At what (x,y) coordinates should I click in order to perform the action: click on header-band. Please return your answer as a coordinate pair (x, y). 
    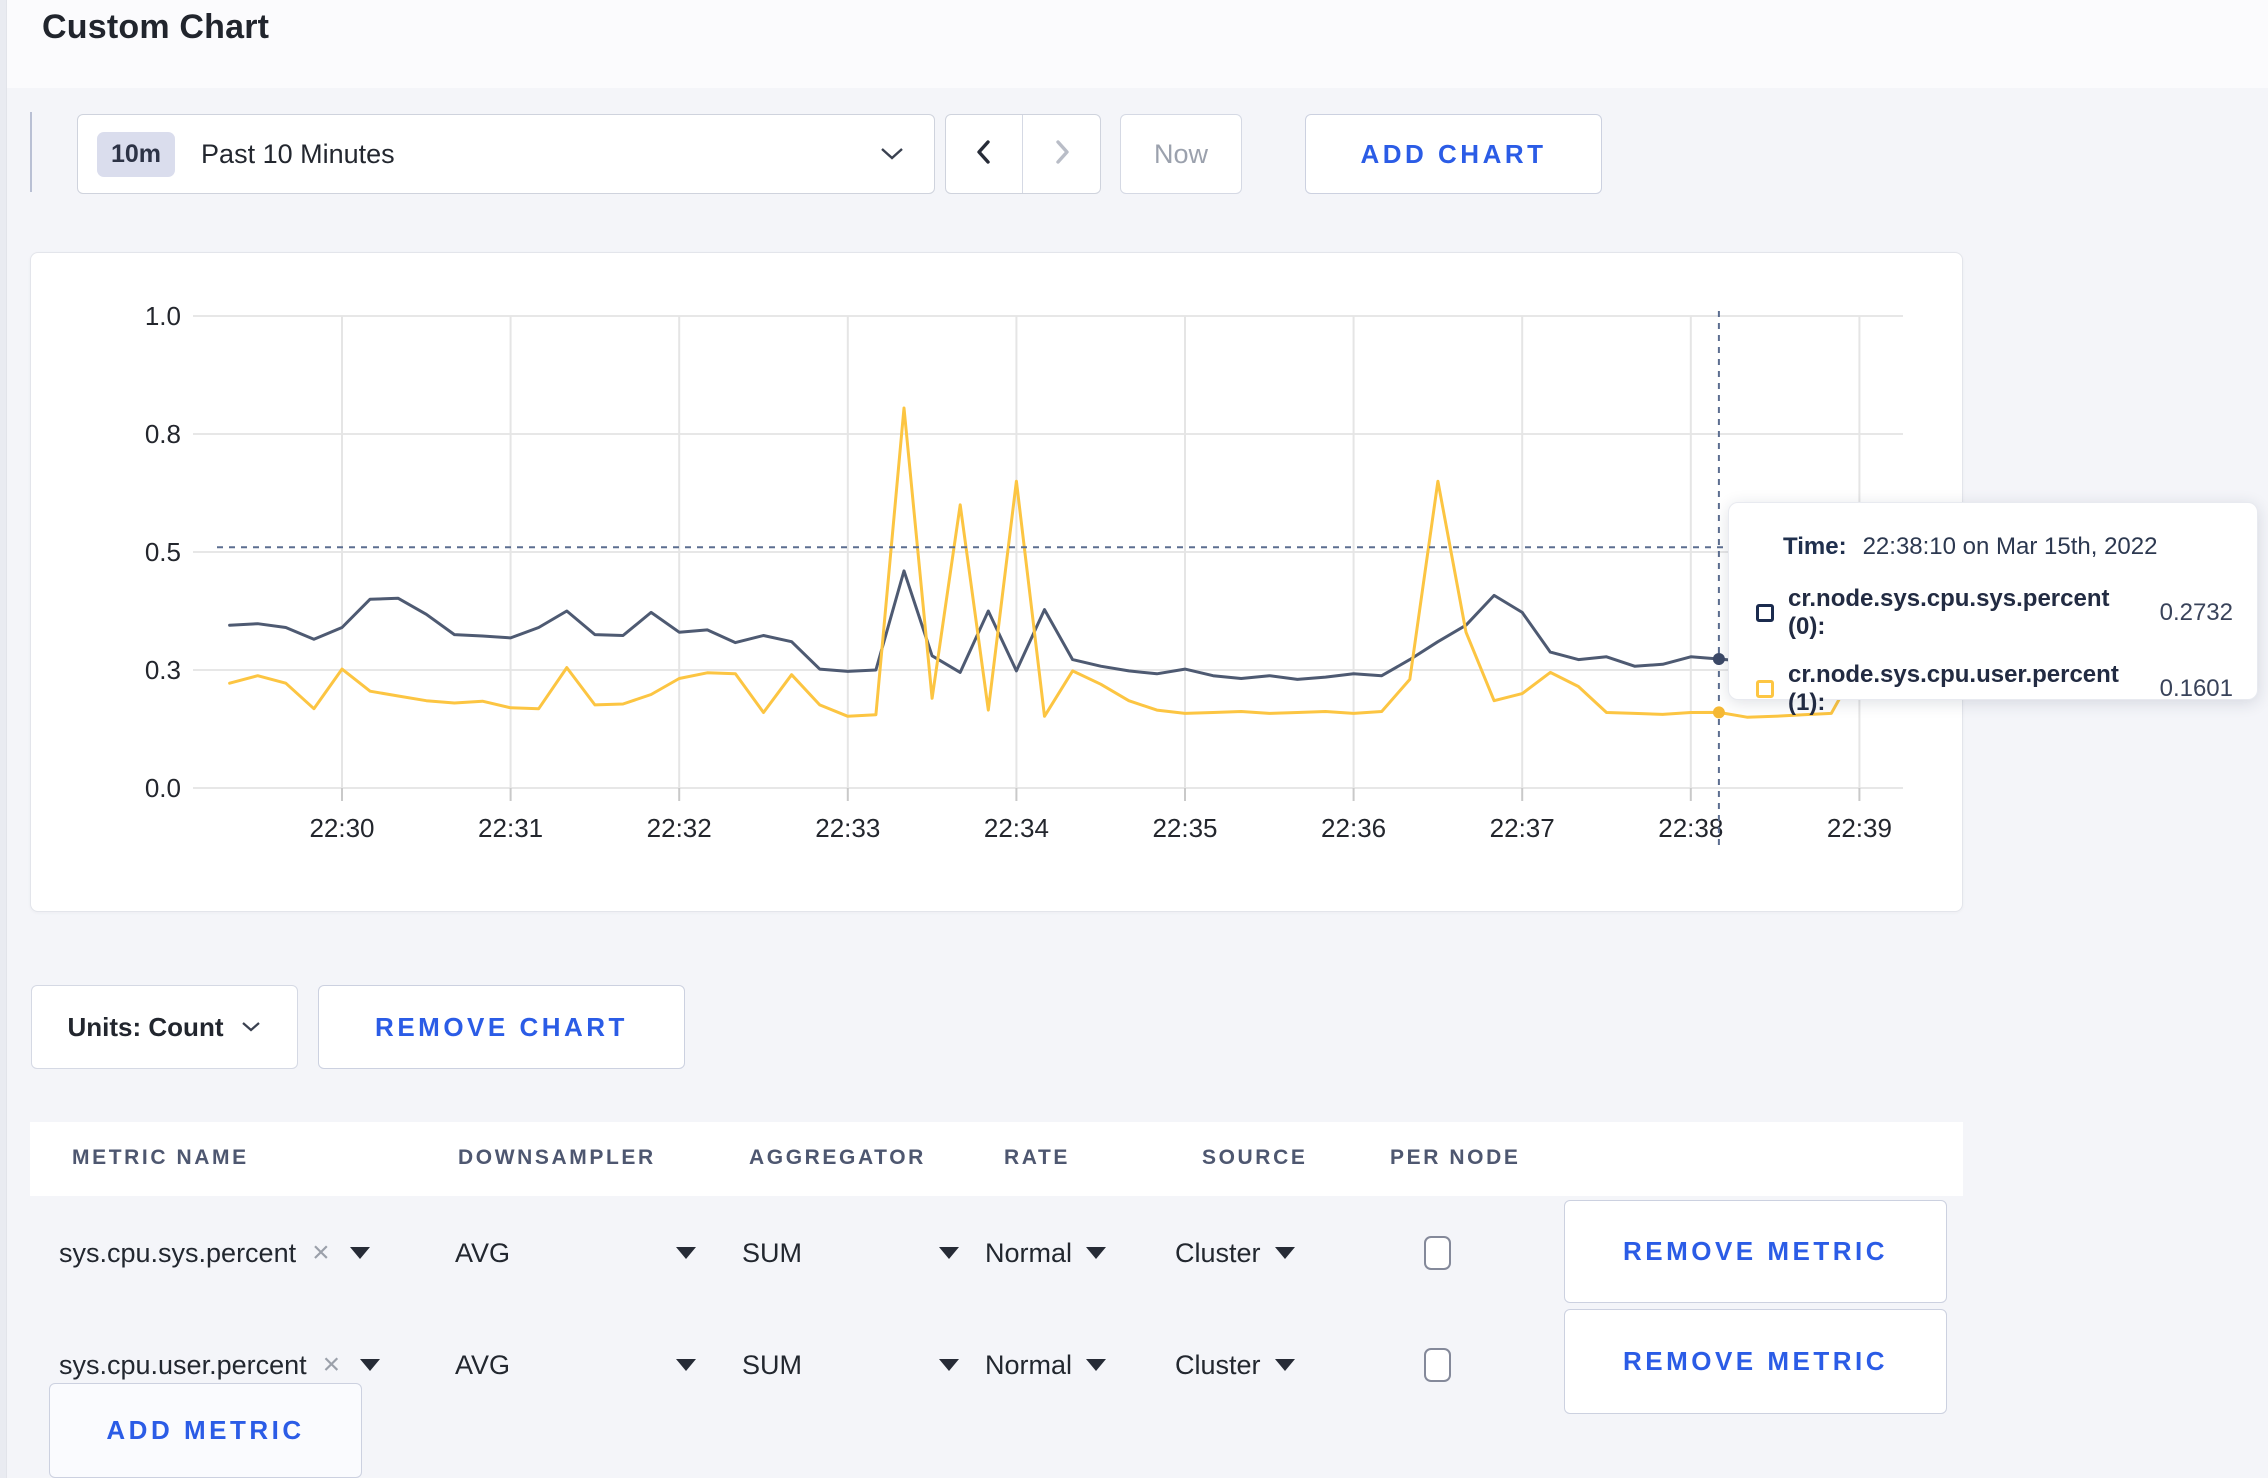
    Looking at the image, I should click on (1137, 44).